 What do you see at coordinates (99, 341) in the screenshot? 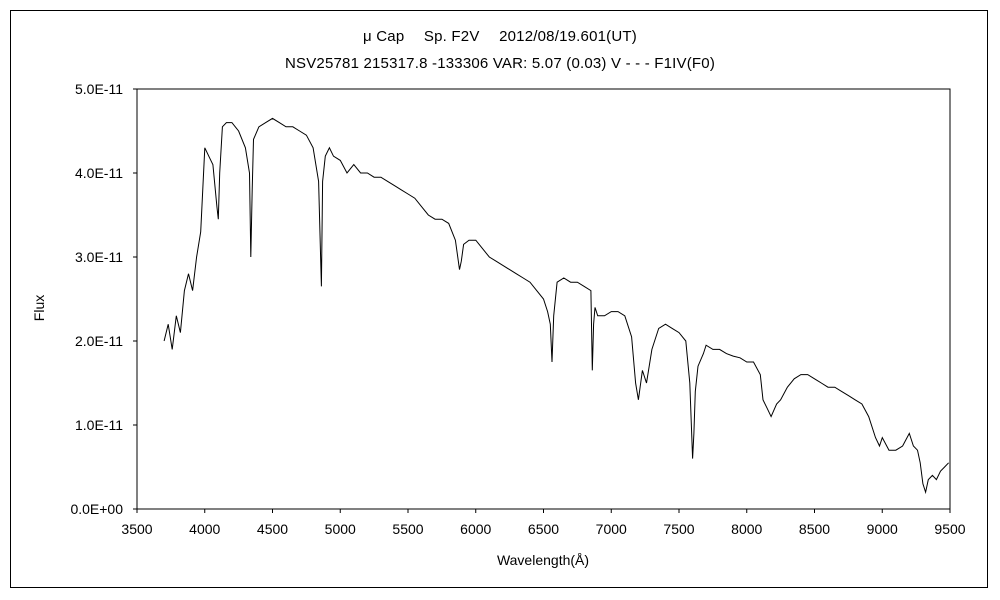
I see `y-tick-label: 2.0E-11` at bounding box center [99, 341].